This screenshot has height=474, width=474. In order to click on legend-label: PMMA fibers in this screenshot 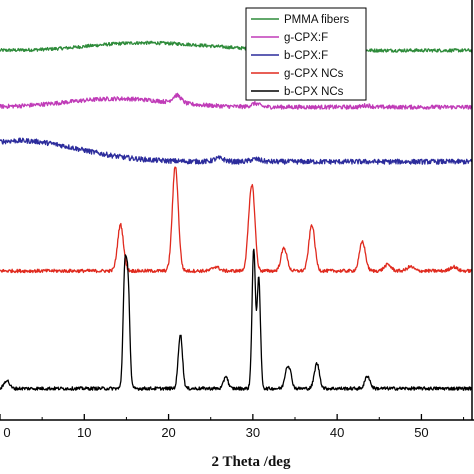, I will do `click(316, 20)`.